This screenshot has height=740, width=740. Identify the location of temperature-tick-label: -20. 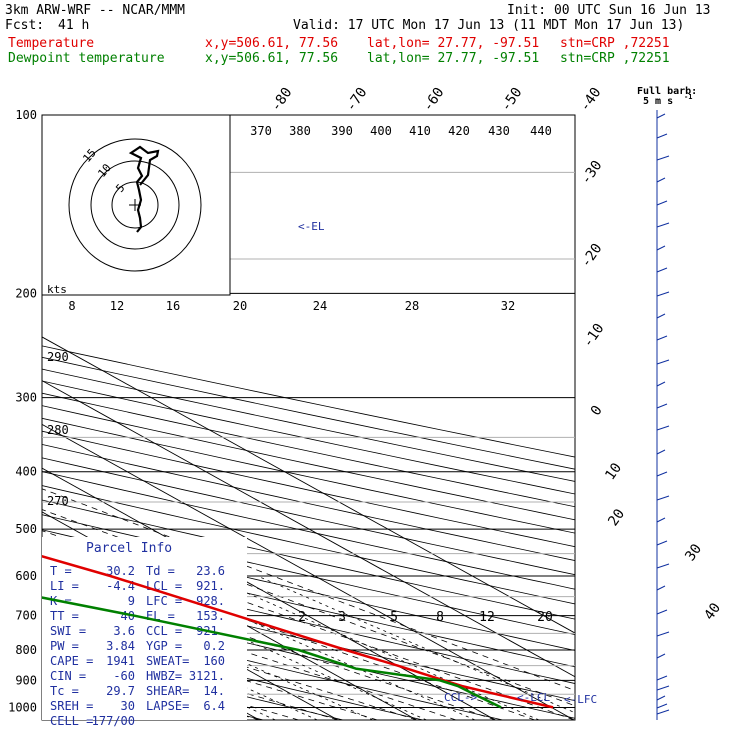
(592, 256).